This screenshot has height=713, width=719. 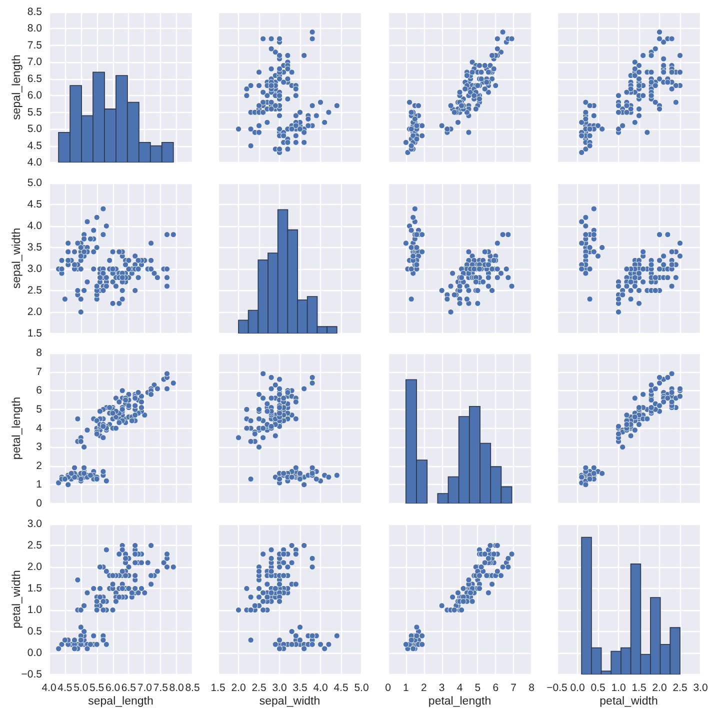 What do you see at coordinates (387, 688) in the screenshot?
I see `x-tick-label: 0` at bounding box center [387, 688].